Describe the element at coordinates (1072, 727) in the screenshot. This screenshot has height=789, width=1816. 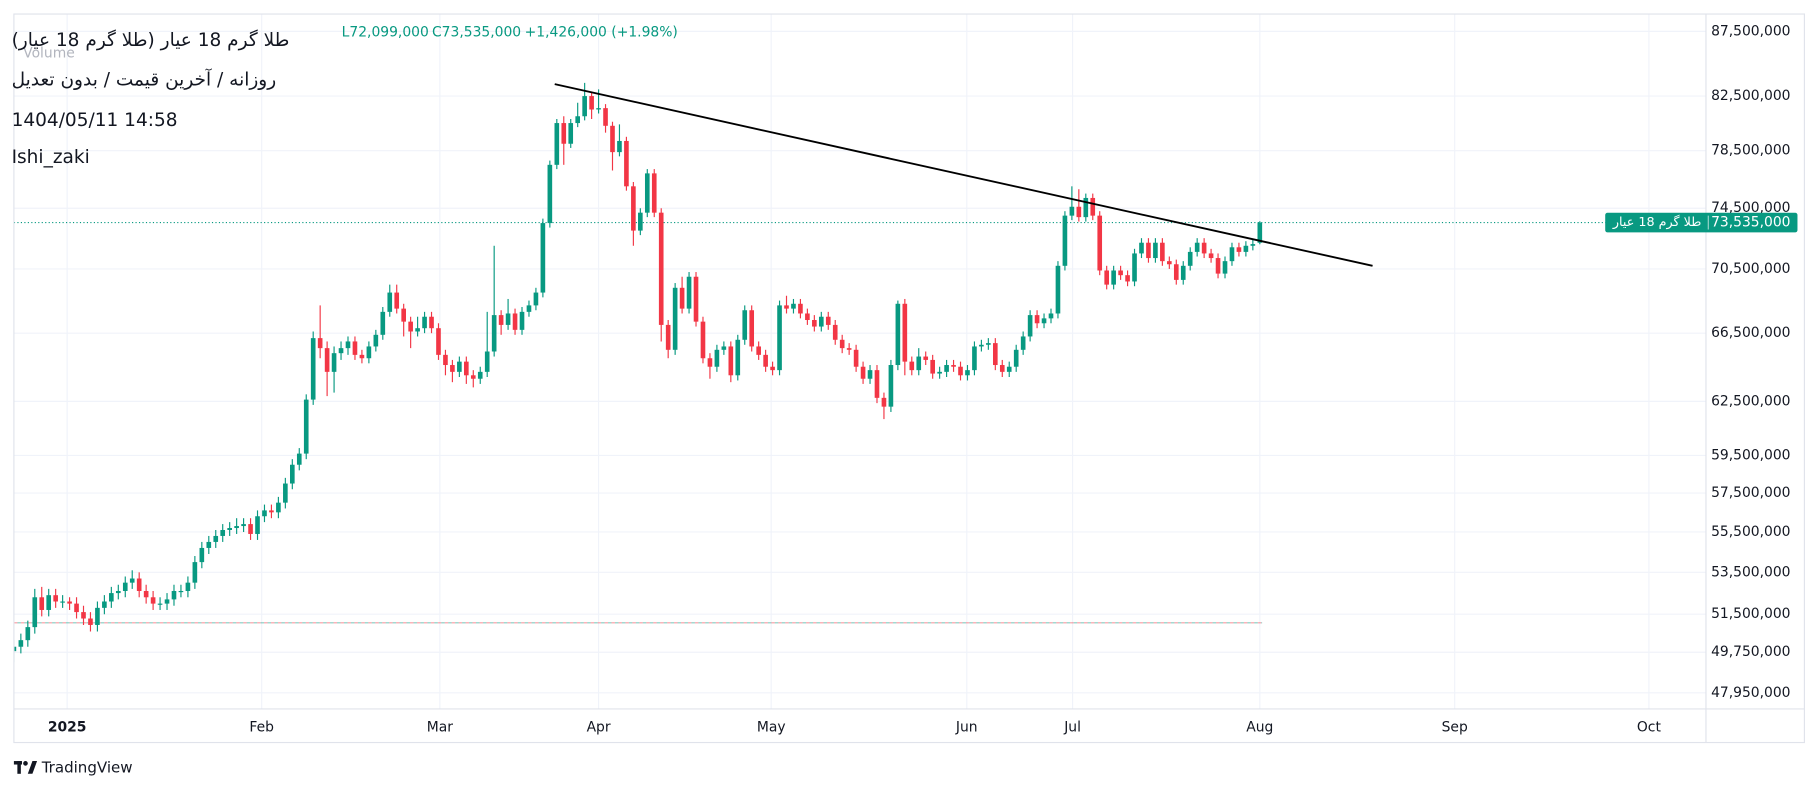
I see `x-tick-label: Jul` at that location.